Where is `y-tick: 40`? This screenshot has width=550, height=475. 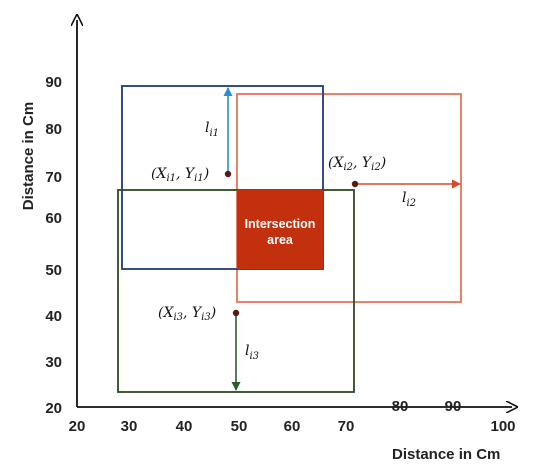 y-tick: 40 is located at coordinates (53, 316).